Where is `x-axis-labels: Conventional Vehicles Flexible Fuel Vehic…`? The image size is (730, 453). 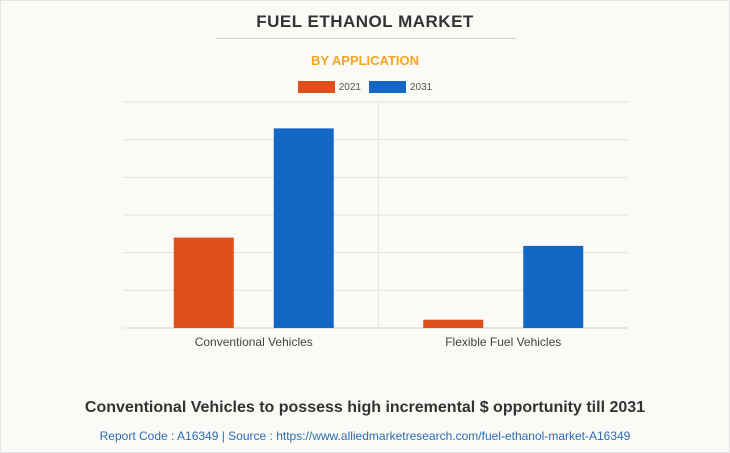
x-axis-labels: Conventional Vehicles Flexible Fuel Vehic… is located at coordinates (378, 342).